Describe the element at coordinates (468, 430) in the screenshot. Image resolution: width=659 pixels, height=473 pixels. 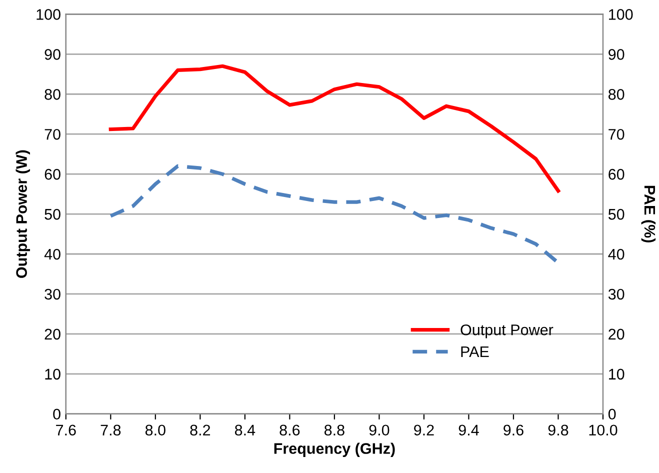
I see `x-tick-label: 9.4` at that location.